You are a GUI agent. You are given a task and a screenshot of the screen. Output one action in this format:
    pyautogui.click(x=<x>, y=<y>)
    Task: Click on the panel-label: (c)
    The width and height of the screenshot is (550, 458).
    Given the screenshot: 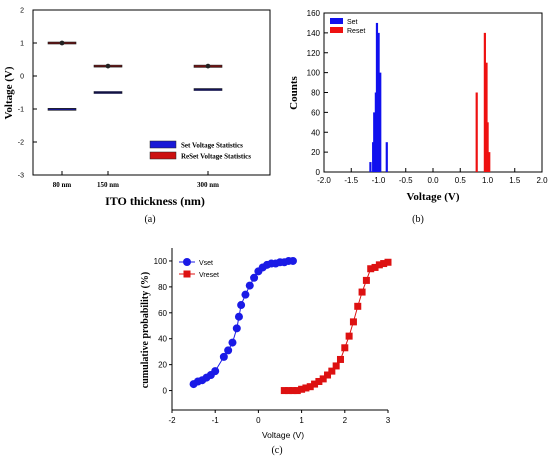 What is the action you would take?
    pyautogui.click(x=276, y=450)
    